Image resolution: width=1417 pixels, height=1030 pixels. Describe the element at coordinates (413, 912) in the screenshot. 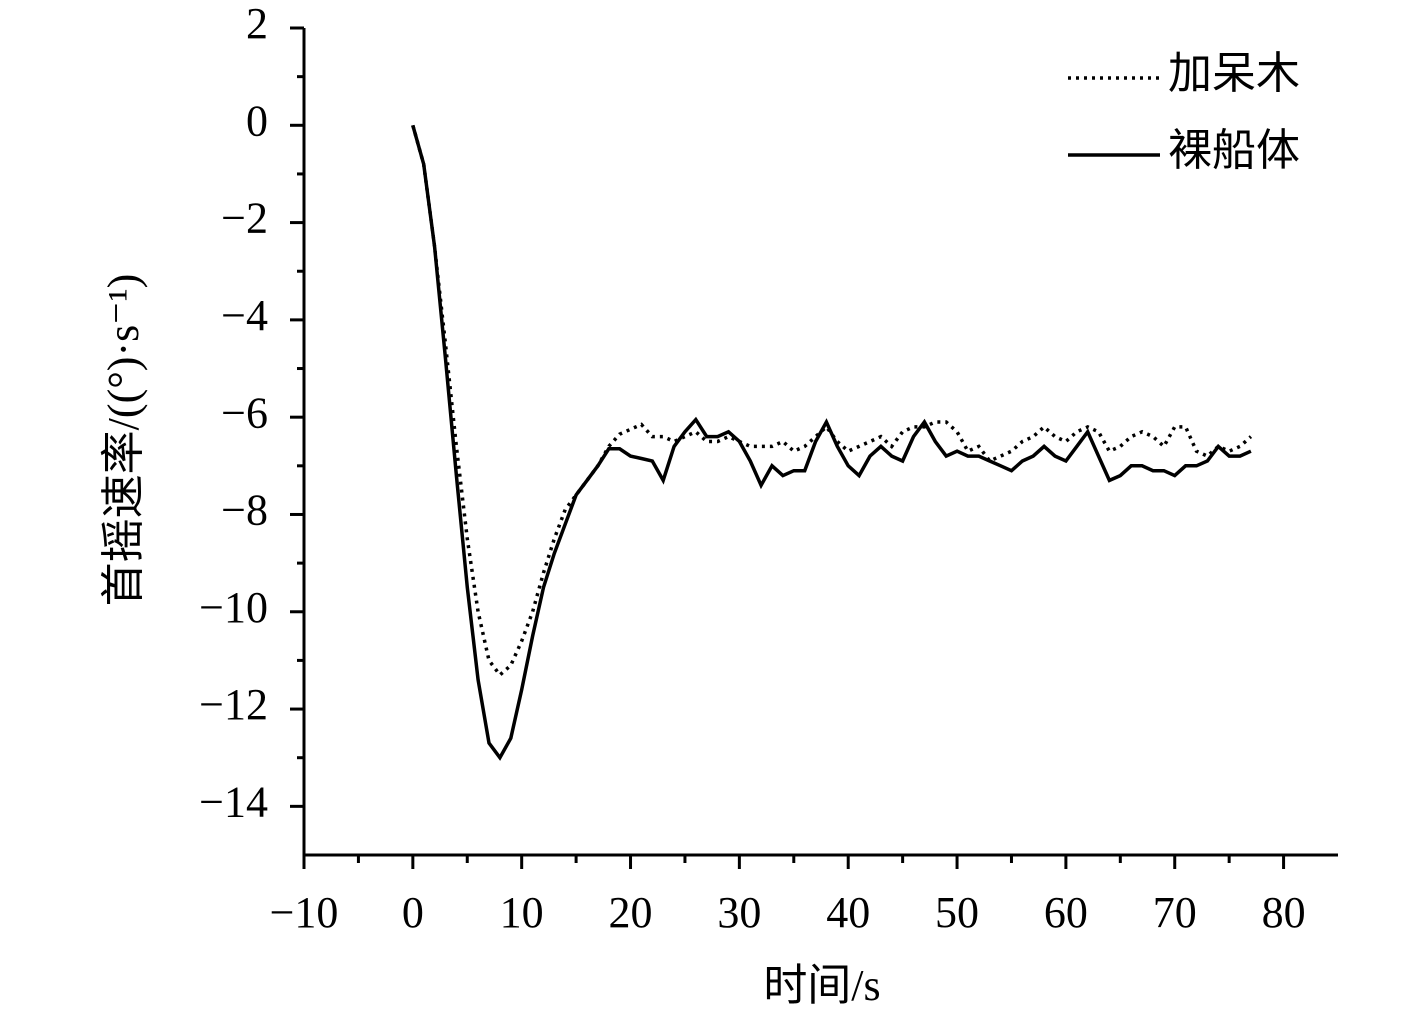

I see `x-tick-label: 0` at that location.